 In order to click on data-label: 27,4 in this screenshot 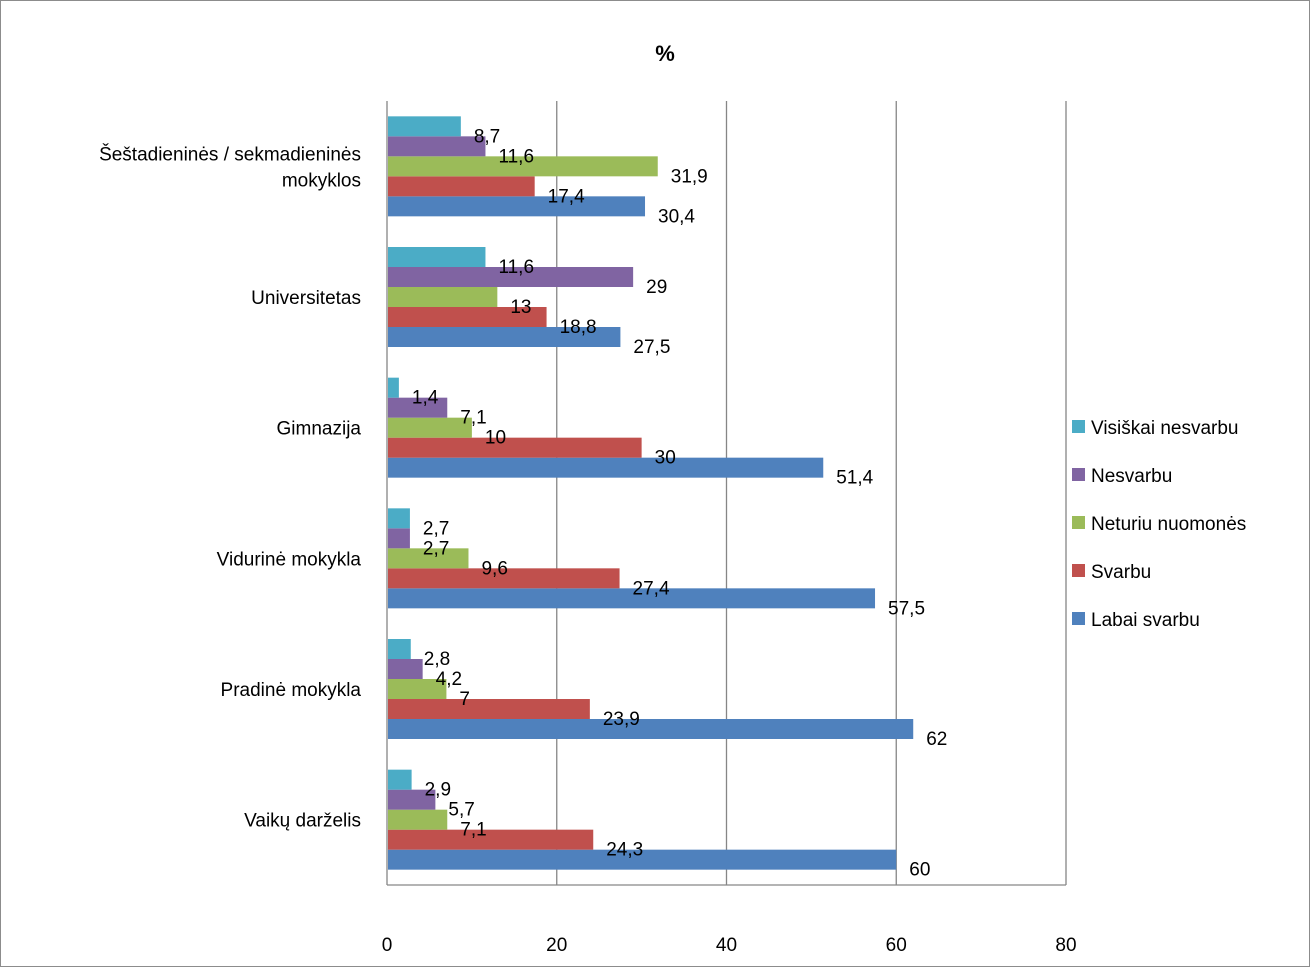, I will do `click(651, 588)`.